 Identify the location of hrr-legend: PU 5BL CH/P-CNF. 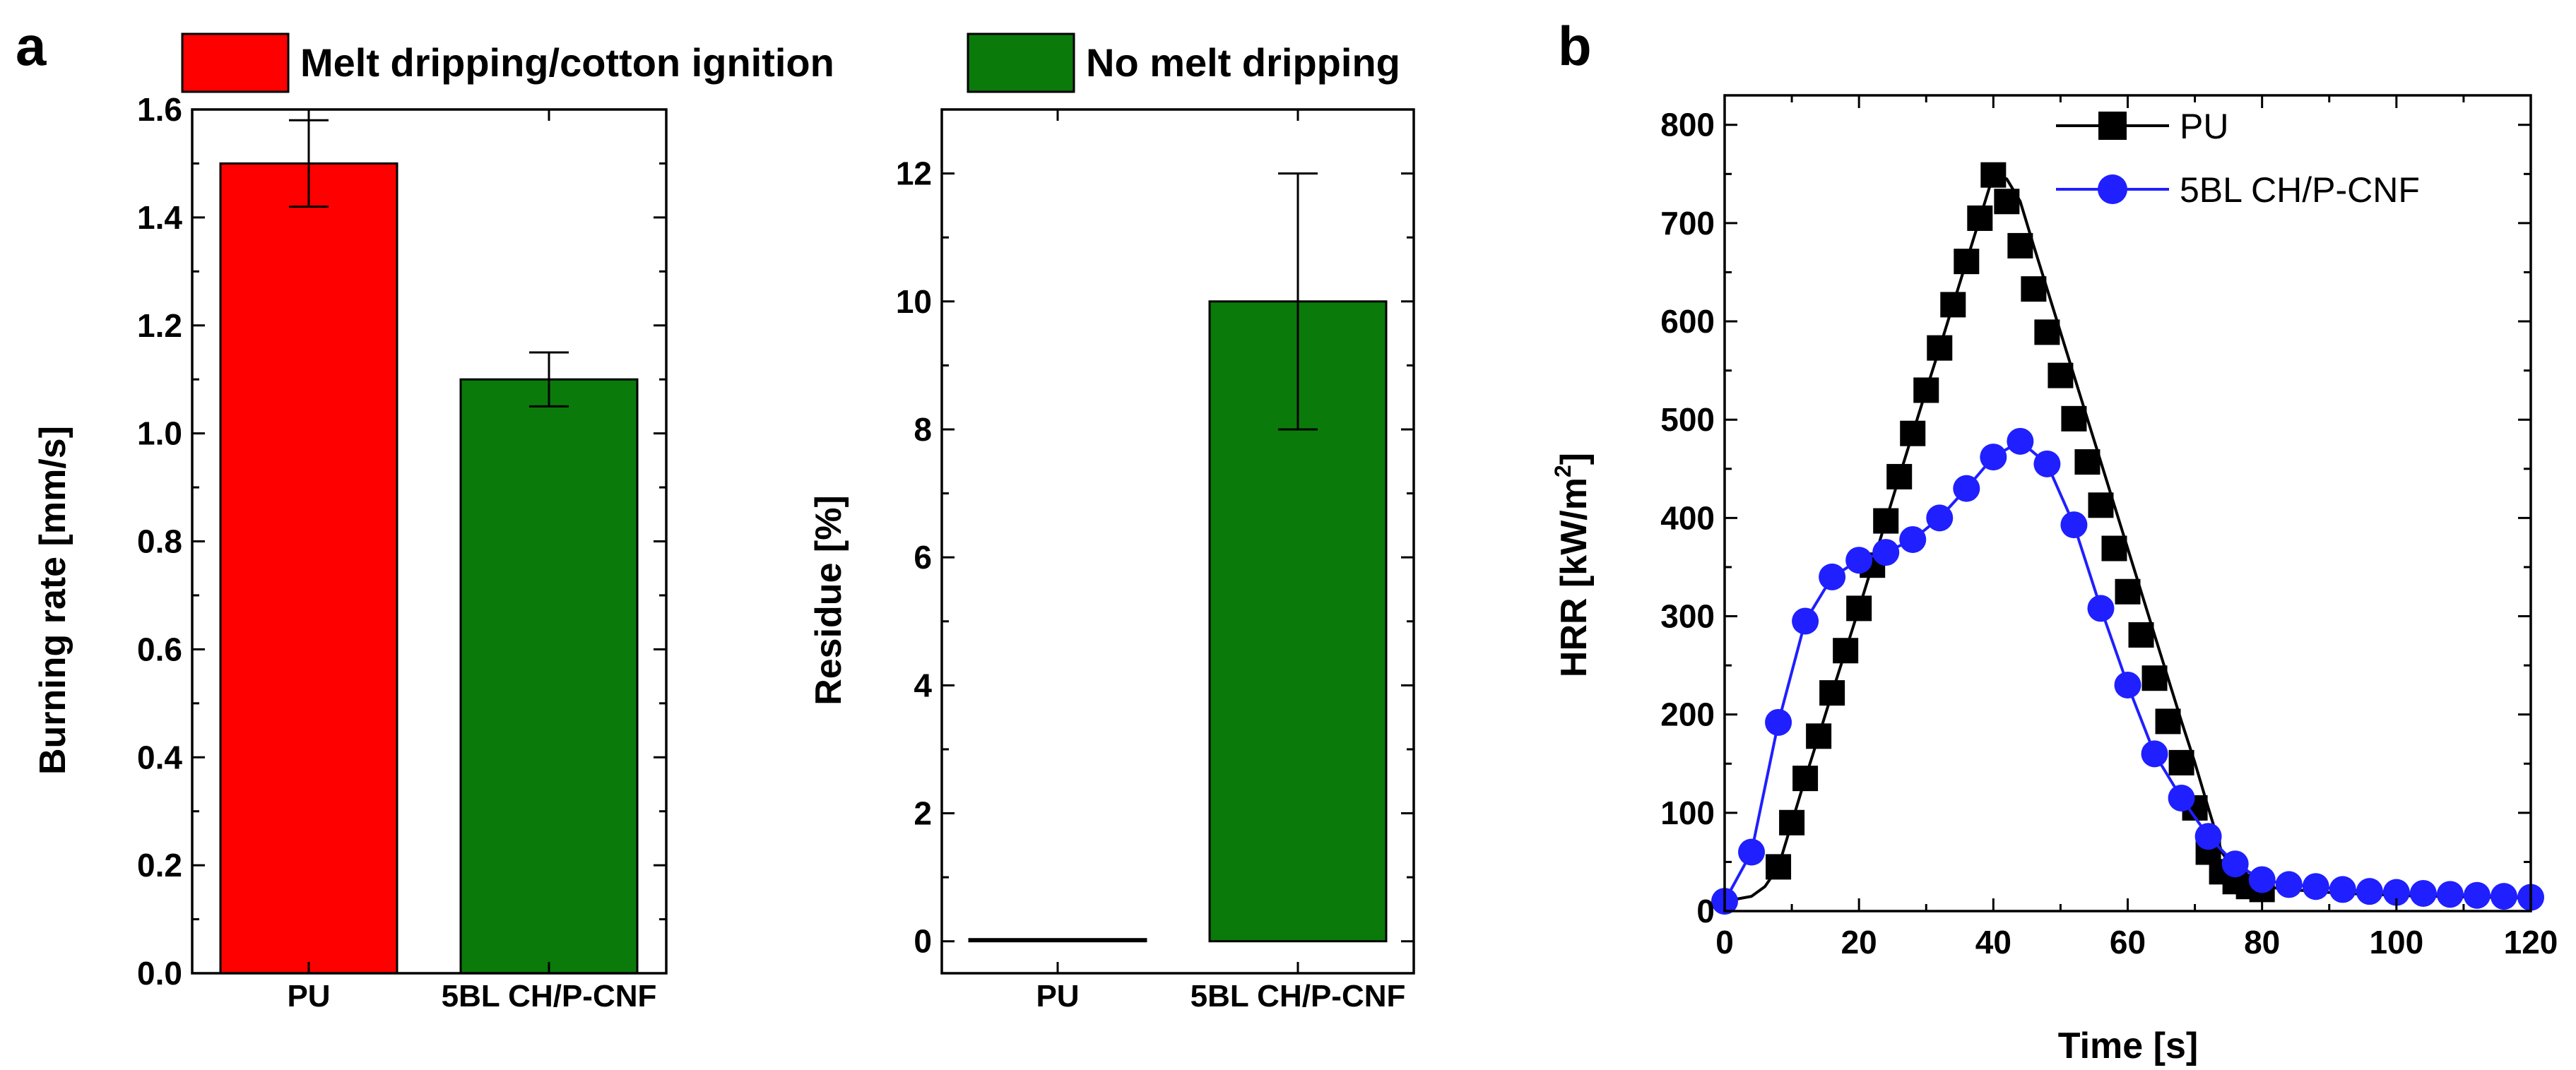
(2238, 158).